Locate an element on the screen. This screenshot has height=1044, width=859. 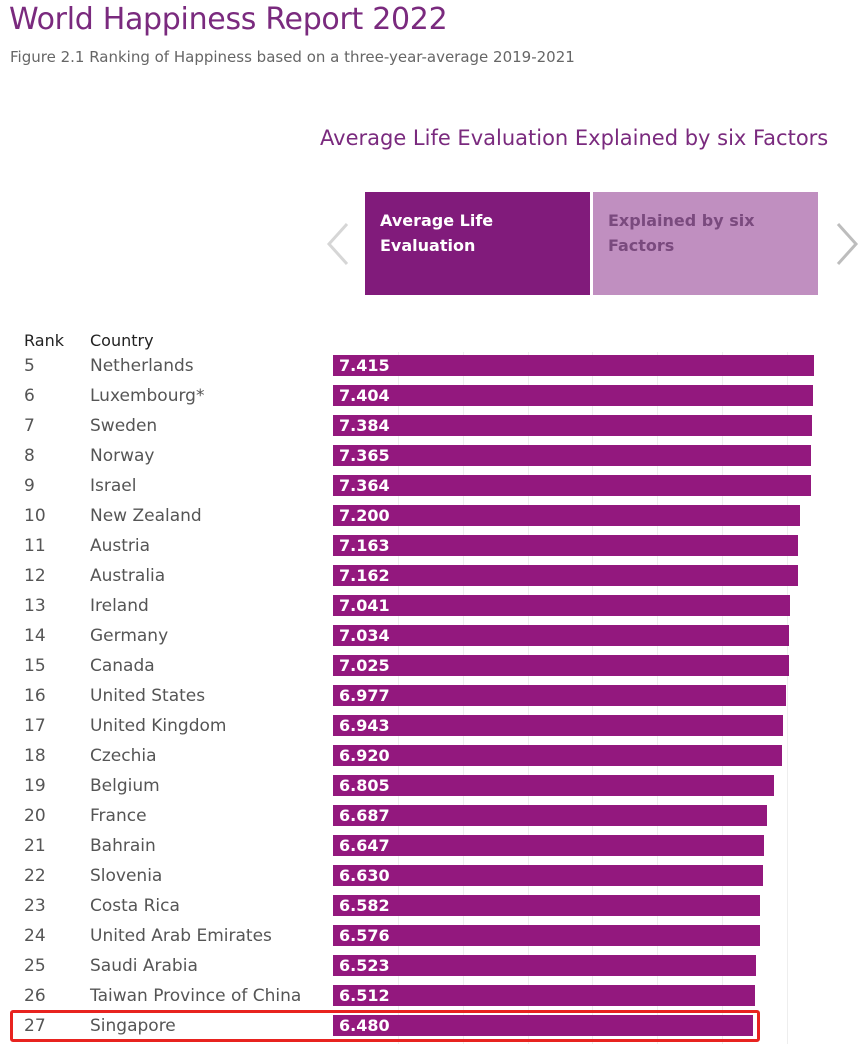
rank-cell: 8 is located at coordinates (29, 456).